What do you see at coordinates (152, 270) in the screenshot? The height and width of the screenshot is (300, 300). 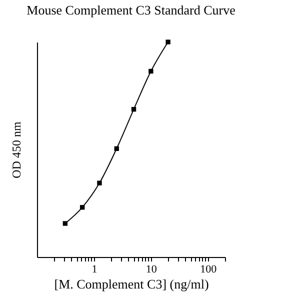 I see `x-tick-label: 10` at bounding box center [152, 270].